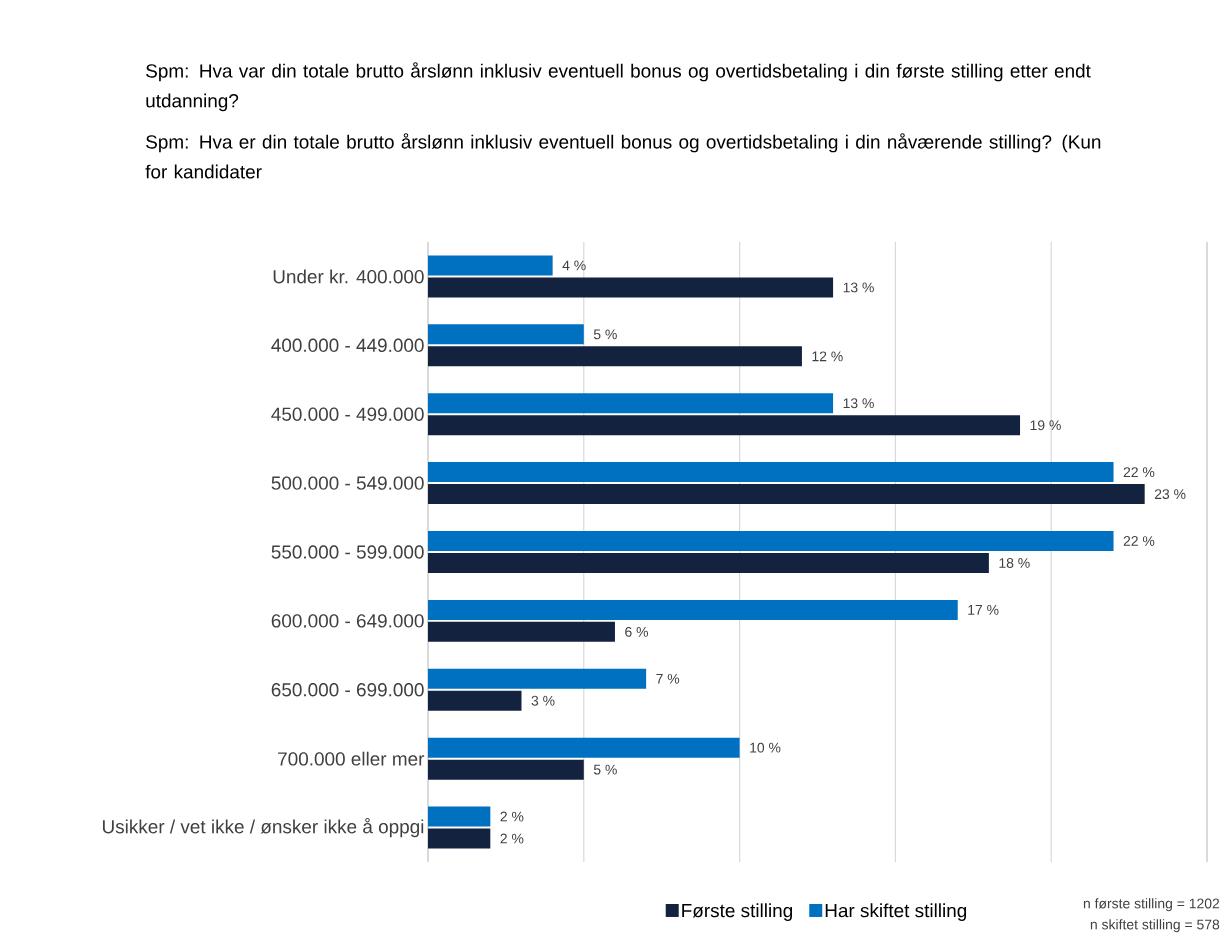 This screenshot has width=1225, height=947. I want to click on data-label: 7 %, so click(668, 678).